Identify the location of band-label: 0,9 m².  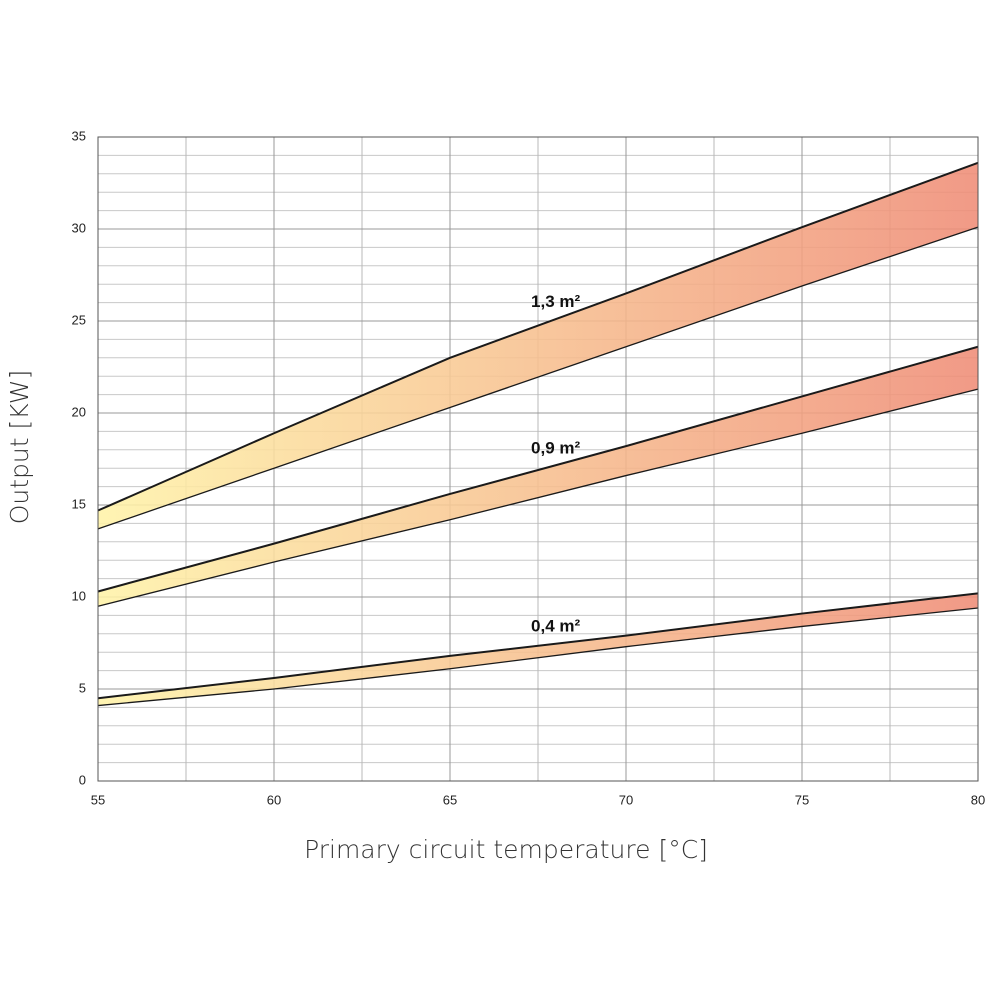
(555, 447).